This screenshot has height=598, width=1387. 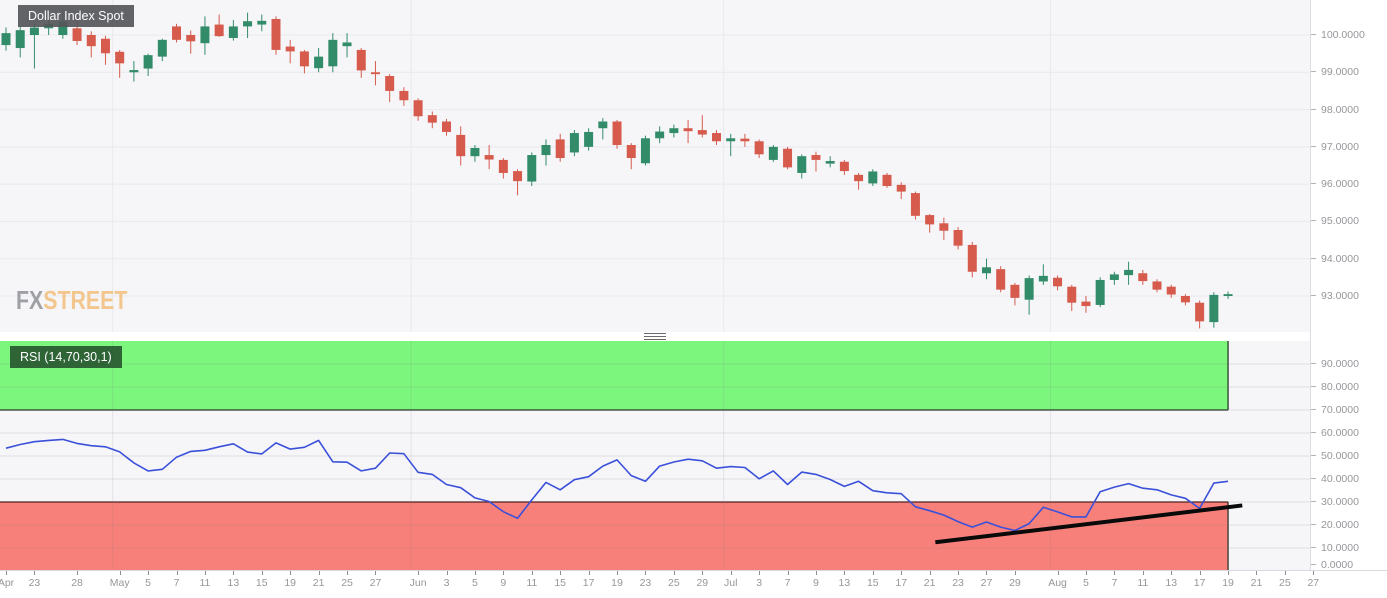 I want to click on date-tick-label: 7, so click(x=176, y=583).